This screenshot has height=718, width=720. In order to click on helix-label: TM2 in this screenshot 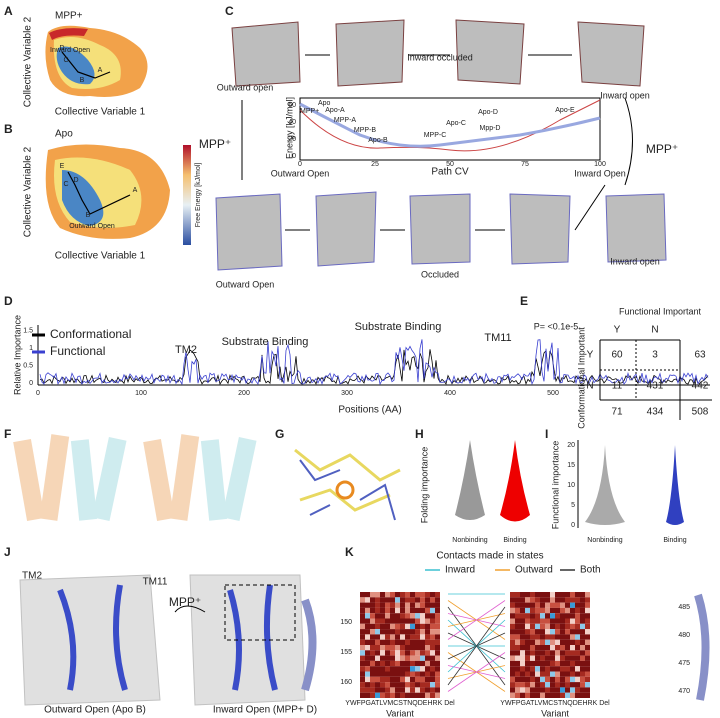, I will do `click(32, 576)`.